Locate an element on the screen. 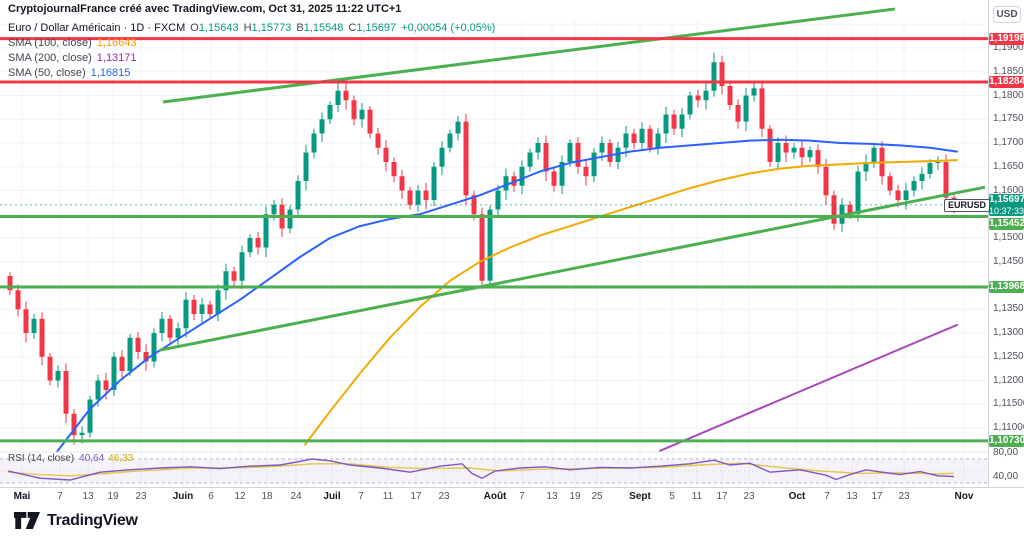 This screenshot has height=538, width=1024. price-badge: 1,19198 is located at coordinates (1006, 38).